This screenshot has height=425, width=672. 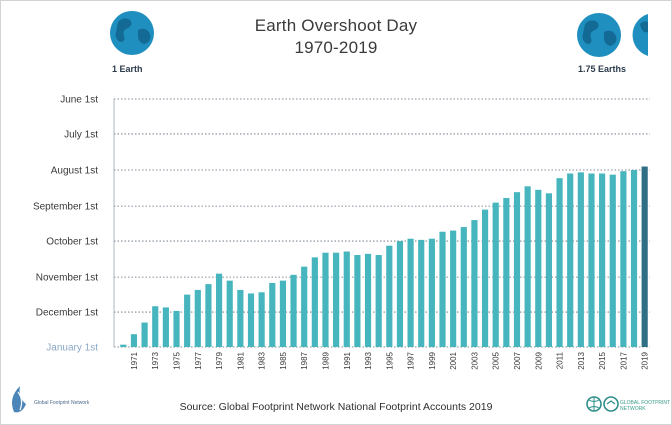 What do you see at coordinates (272, 314) in the screenshot?
I see `bar-1984` at bounding box center [272, 314].